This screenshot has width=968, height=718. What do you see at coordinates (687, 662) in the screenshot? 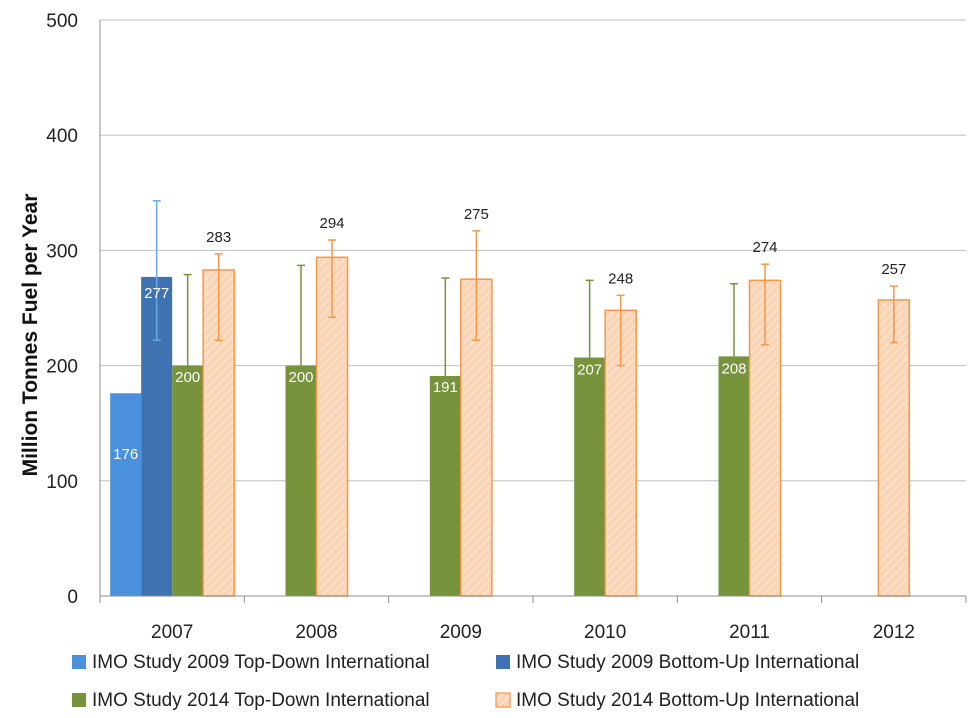
I see `legend-label: IMO Study 2009 Bottom-Up International` at bounding box center [687, 662].